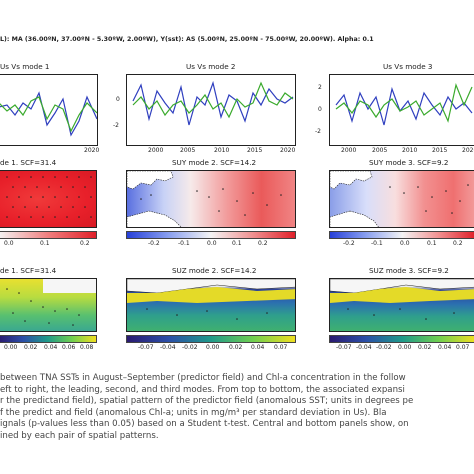 This screenshot has width=474, height=474. Describe the element at coordinates (458, 243) in the screenshot. I see `cbar-tick-r2-3-4: 0.2` at that location.